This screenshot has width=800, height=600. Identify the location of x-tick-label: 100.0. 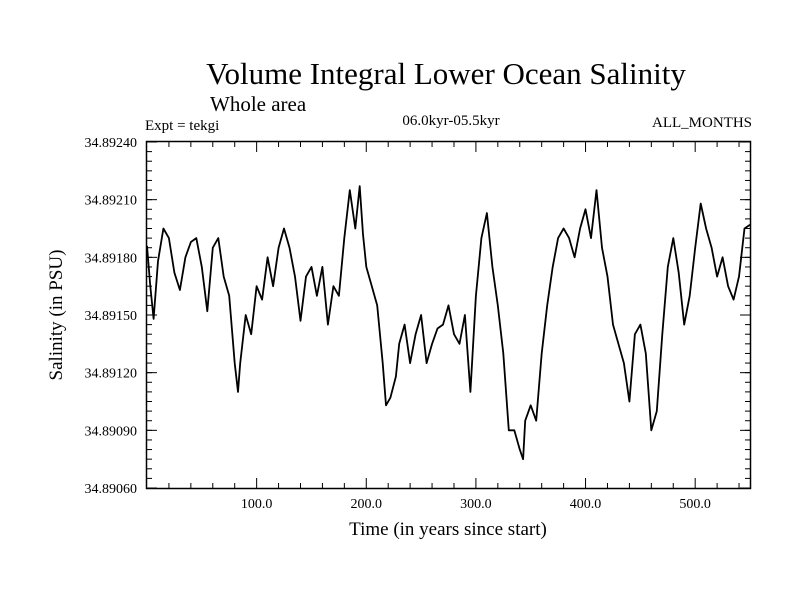
(257, 504).